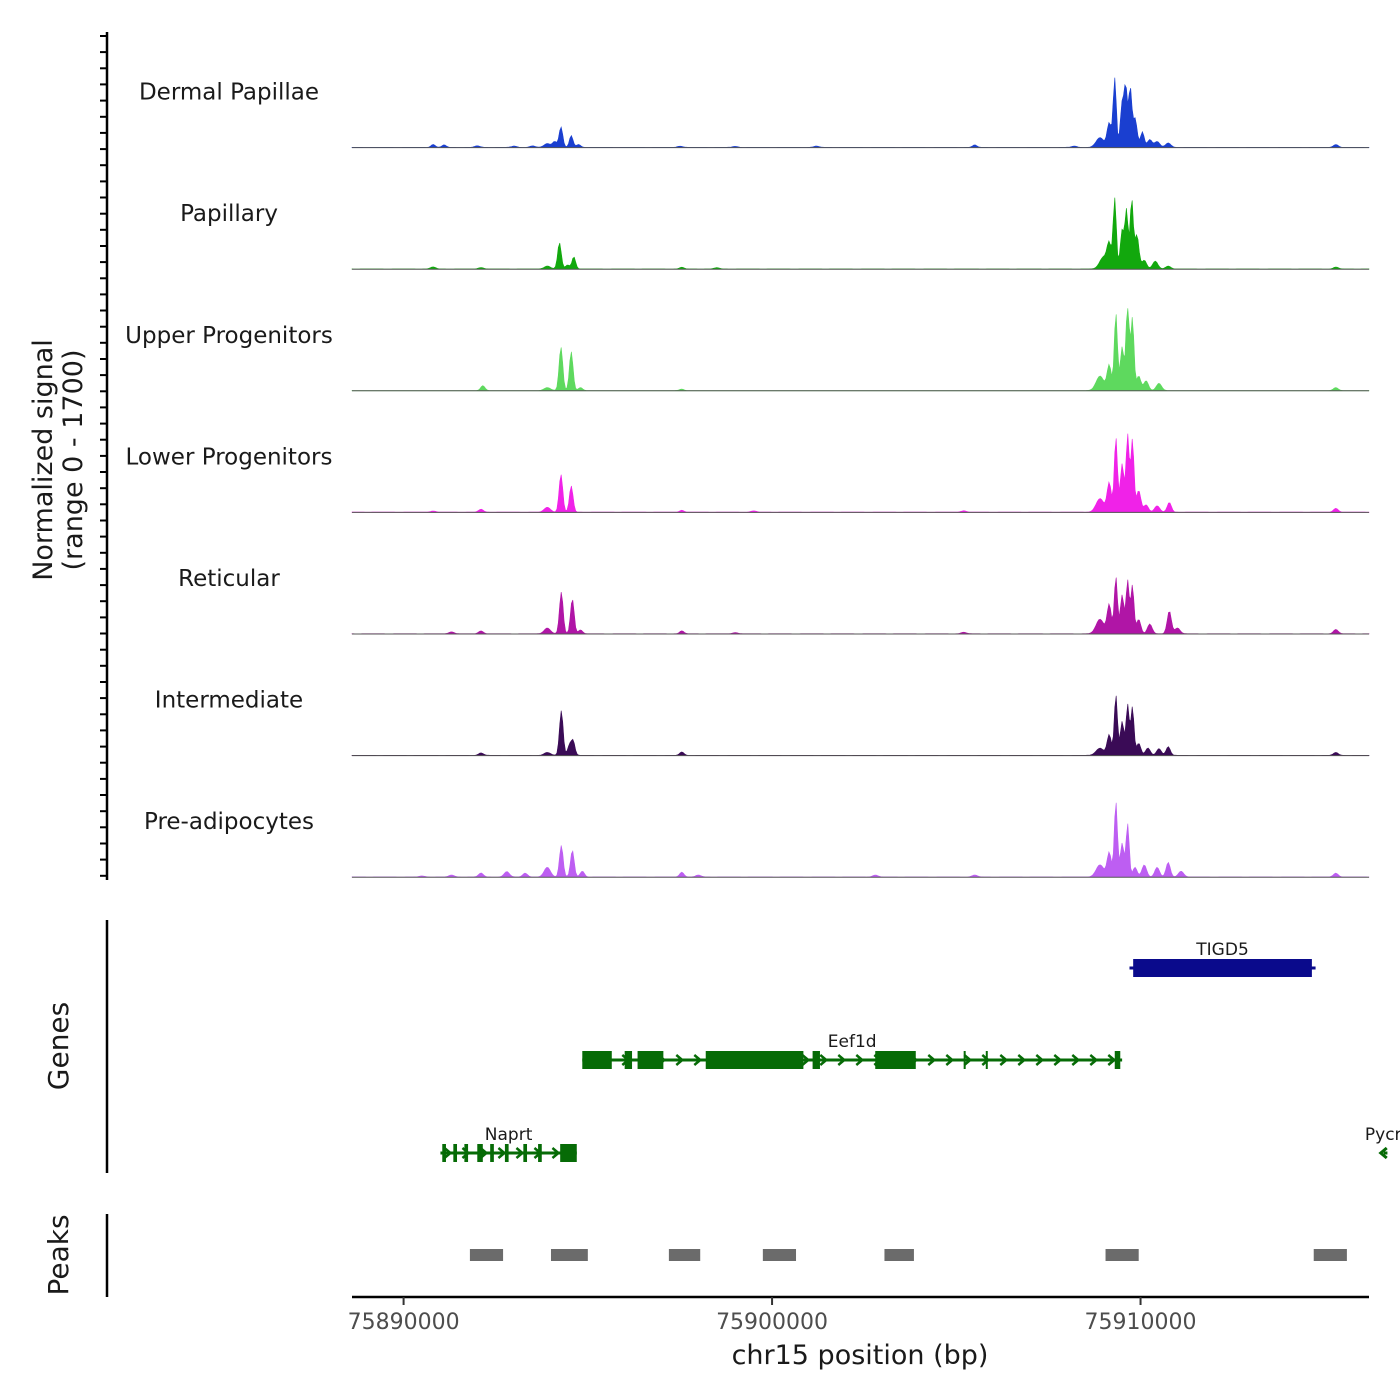 Image resolution: width=1400 pixels, height=1400 pixels. What do you see at coordinates (860, 1355) in the screenshot?
I see `x-axis-title: chr15 position (bp)` at bounding box center [860, 1355].